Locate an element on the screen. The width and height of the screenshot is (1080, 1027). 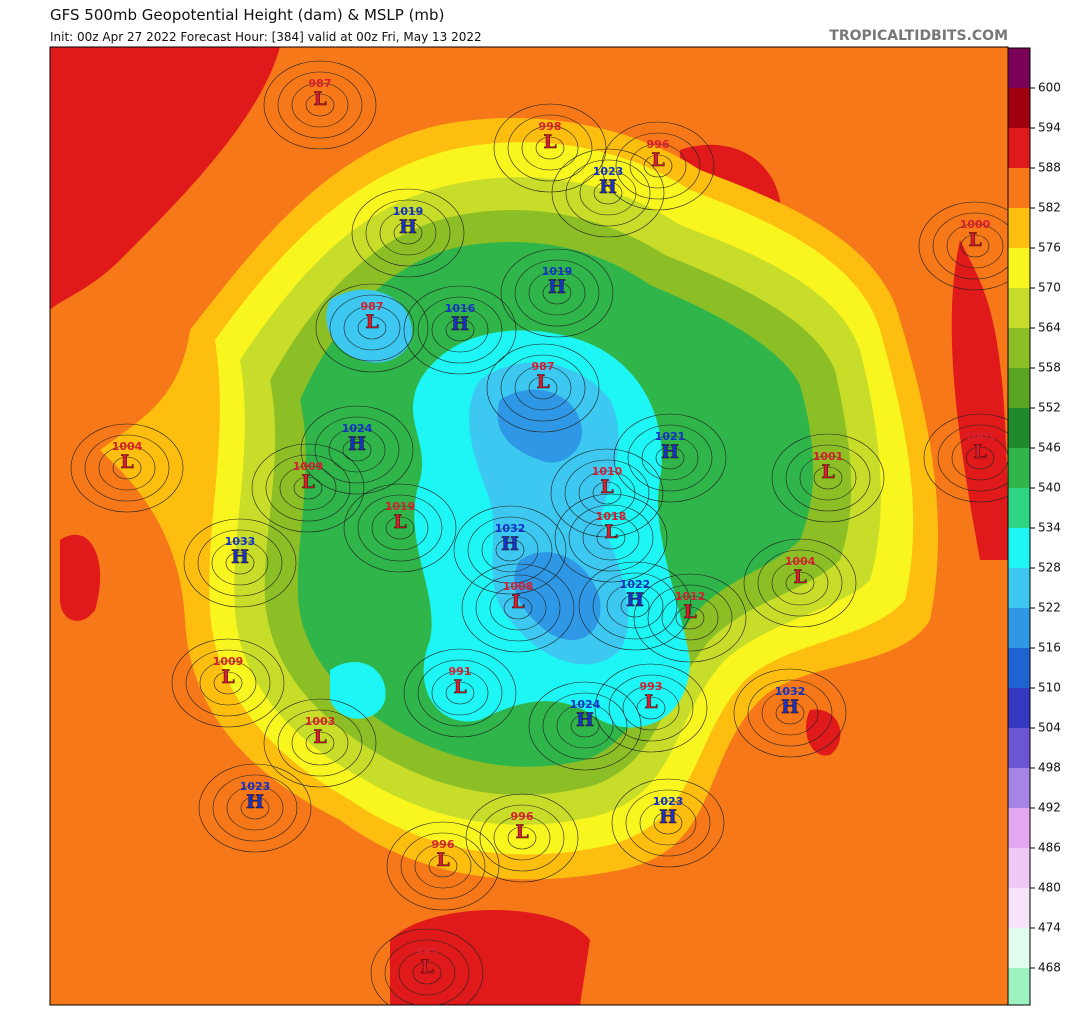
colorbar-label: 540 is located at coordinates (1049, 488).